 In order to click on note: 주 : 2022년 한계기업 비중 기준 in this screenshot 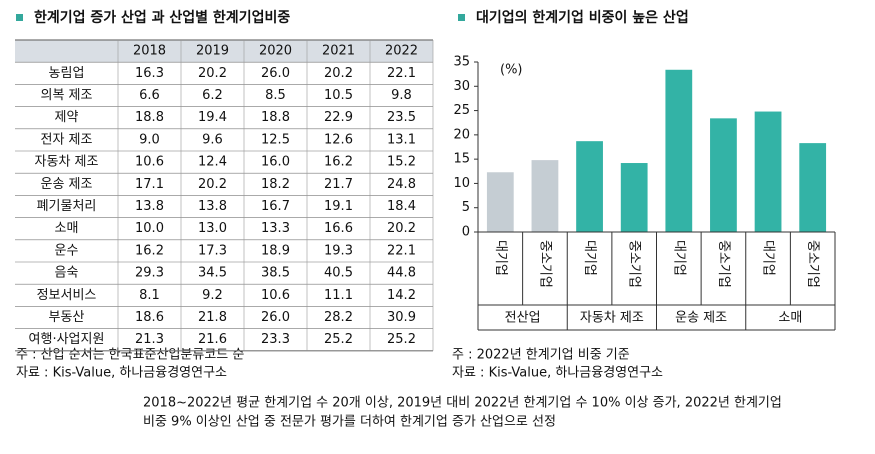, I will do `click(541, 355)`.